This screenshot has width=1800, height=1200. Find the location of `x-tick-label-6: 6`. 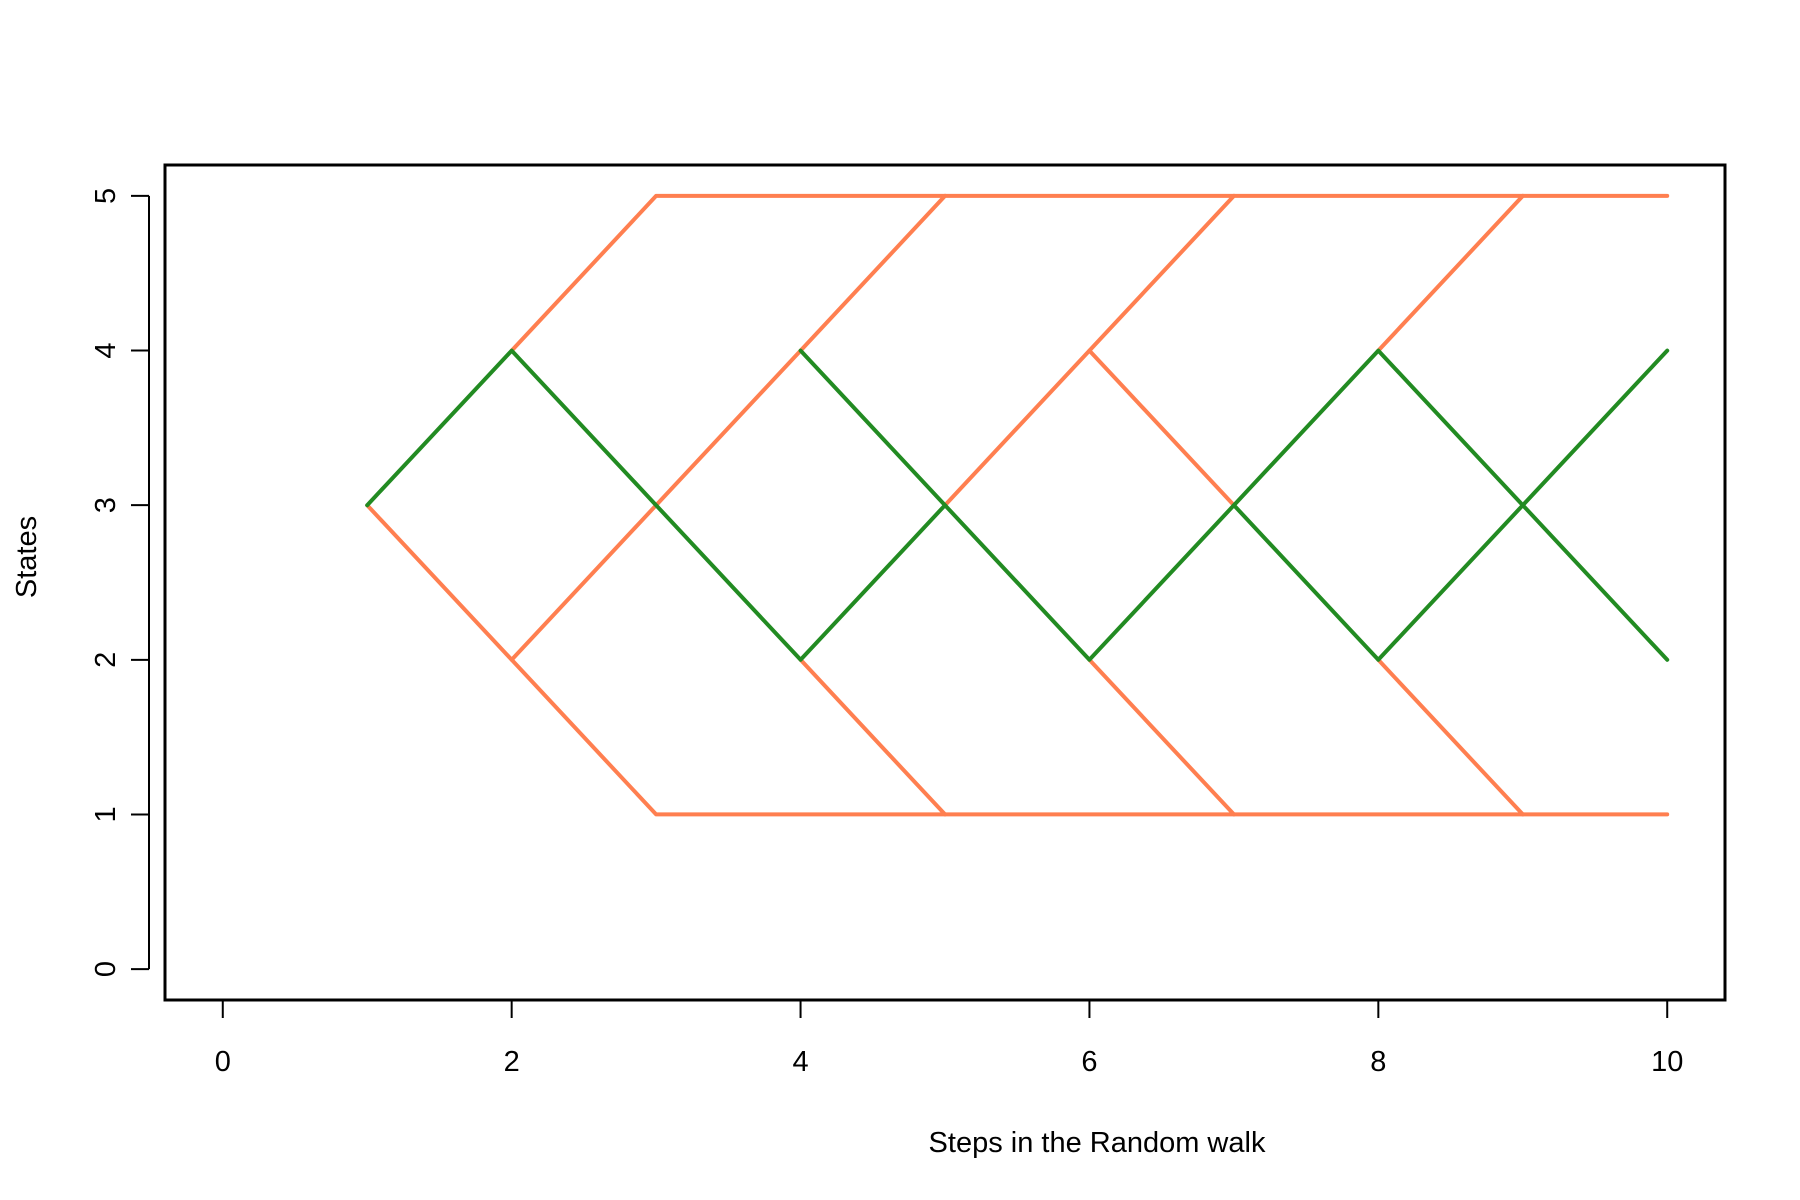

x-tick-label-6: 6 is located at coordinates (1089, 1062).